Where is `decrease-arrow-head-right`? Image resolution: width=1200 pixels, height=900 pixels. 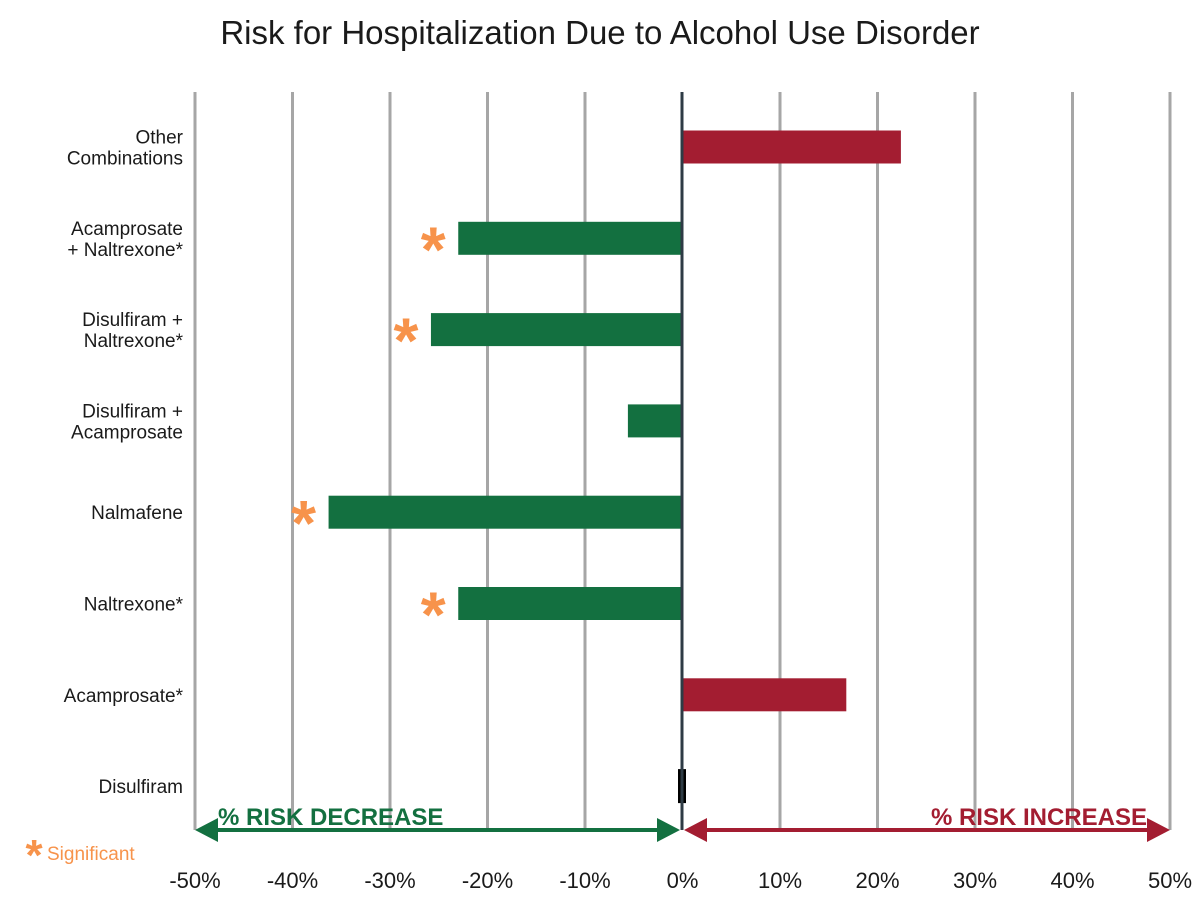 decrease-arrow-head-right is located at coordinates (668, 830).